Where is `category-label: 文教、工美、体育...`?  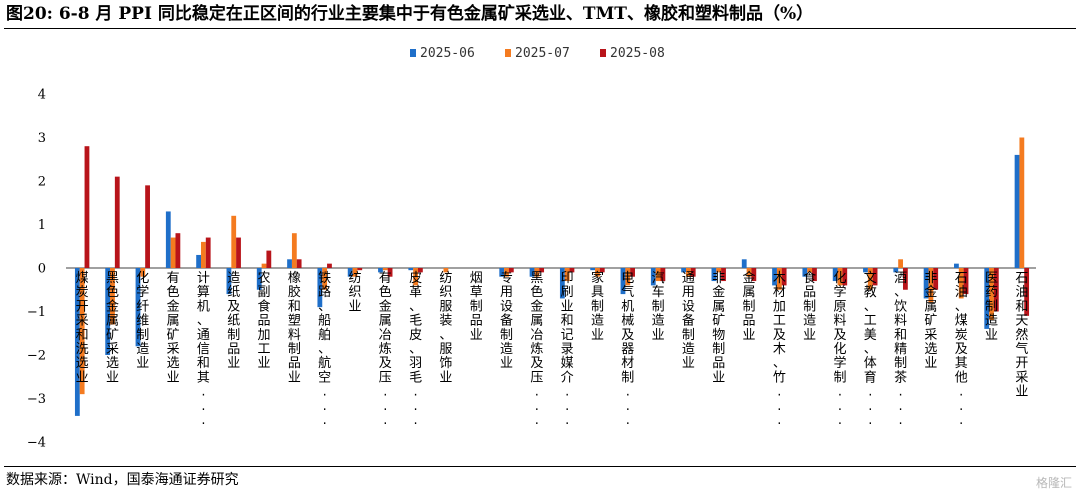
category-label: 文教、工美、体育... is located at coordinates (870, 349).